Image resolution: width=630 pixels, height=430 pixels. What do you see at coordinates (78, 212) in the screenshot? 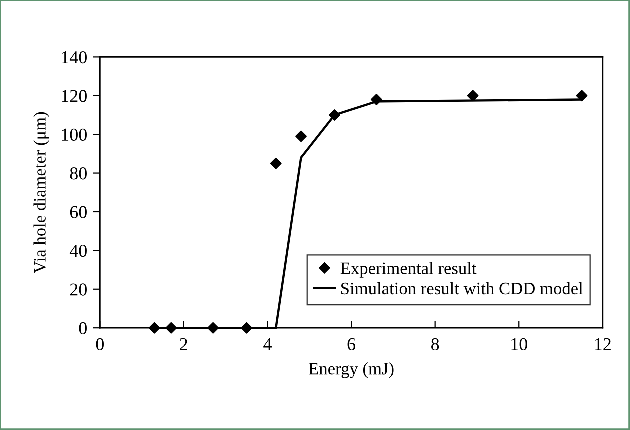
I see `y-tick-label: 60` at bounding box center [78, 212].